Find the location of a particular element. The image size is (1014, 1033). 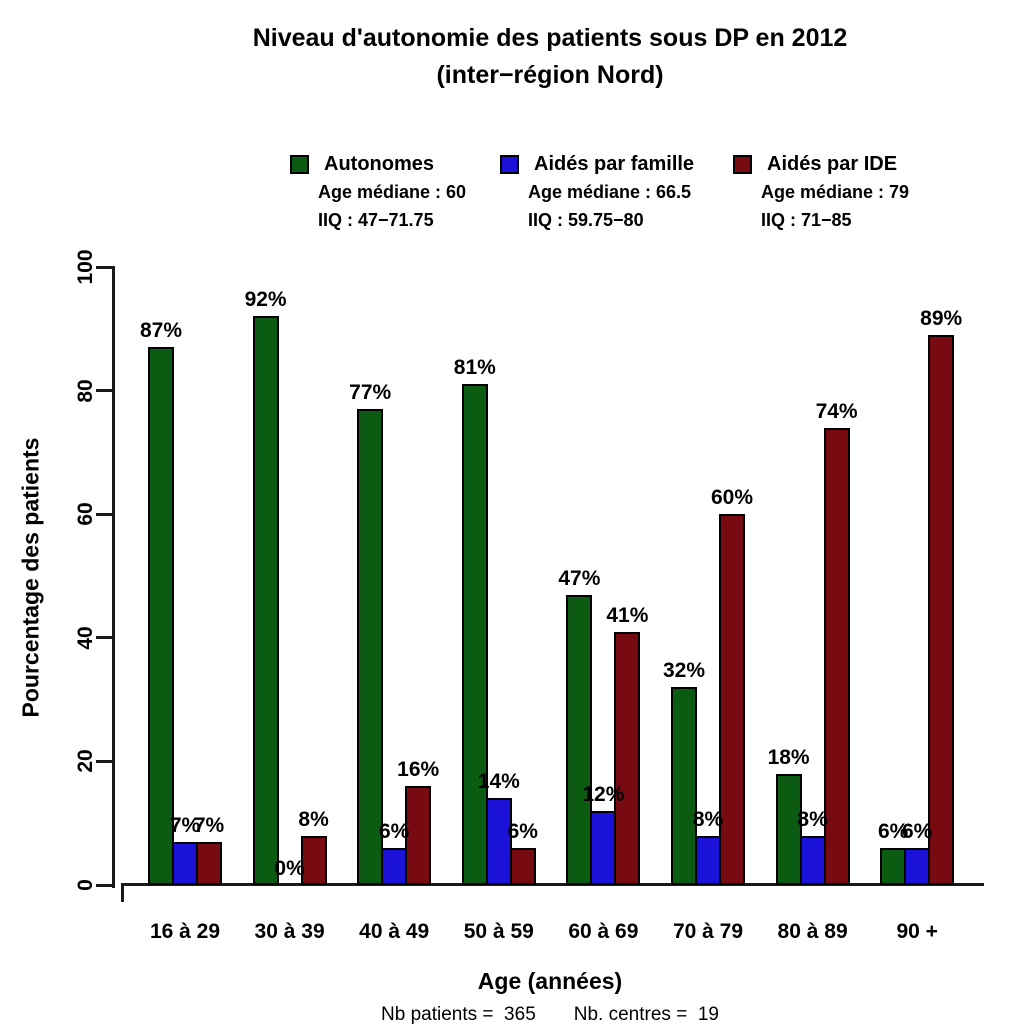

legend-head: Autonomes is located at coordinates (378, 164).